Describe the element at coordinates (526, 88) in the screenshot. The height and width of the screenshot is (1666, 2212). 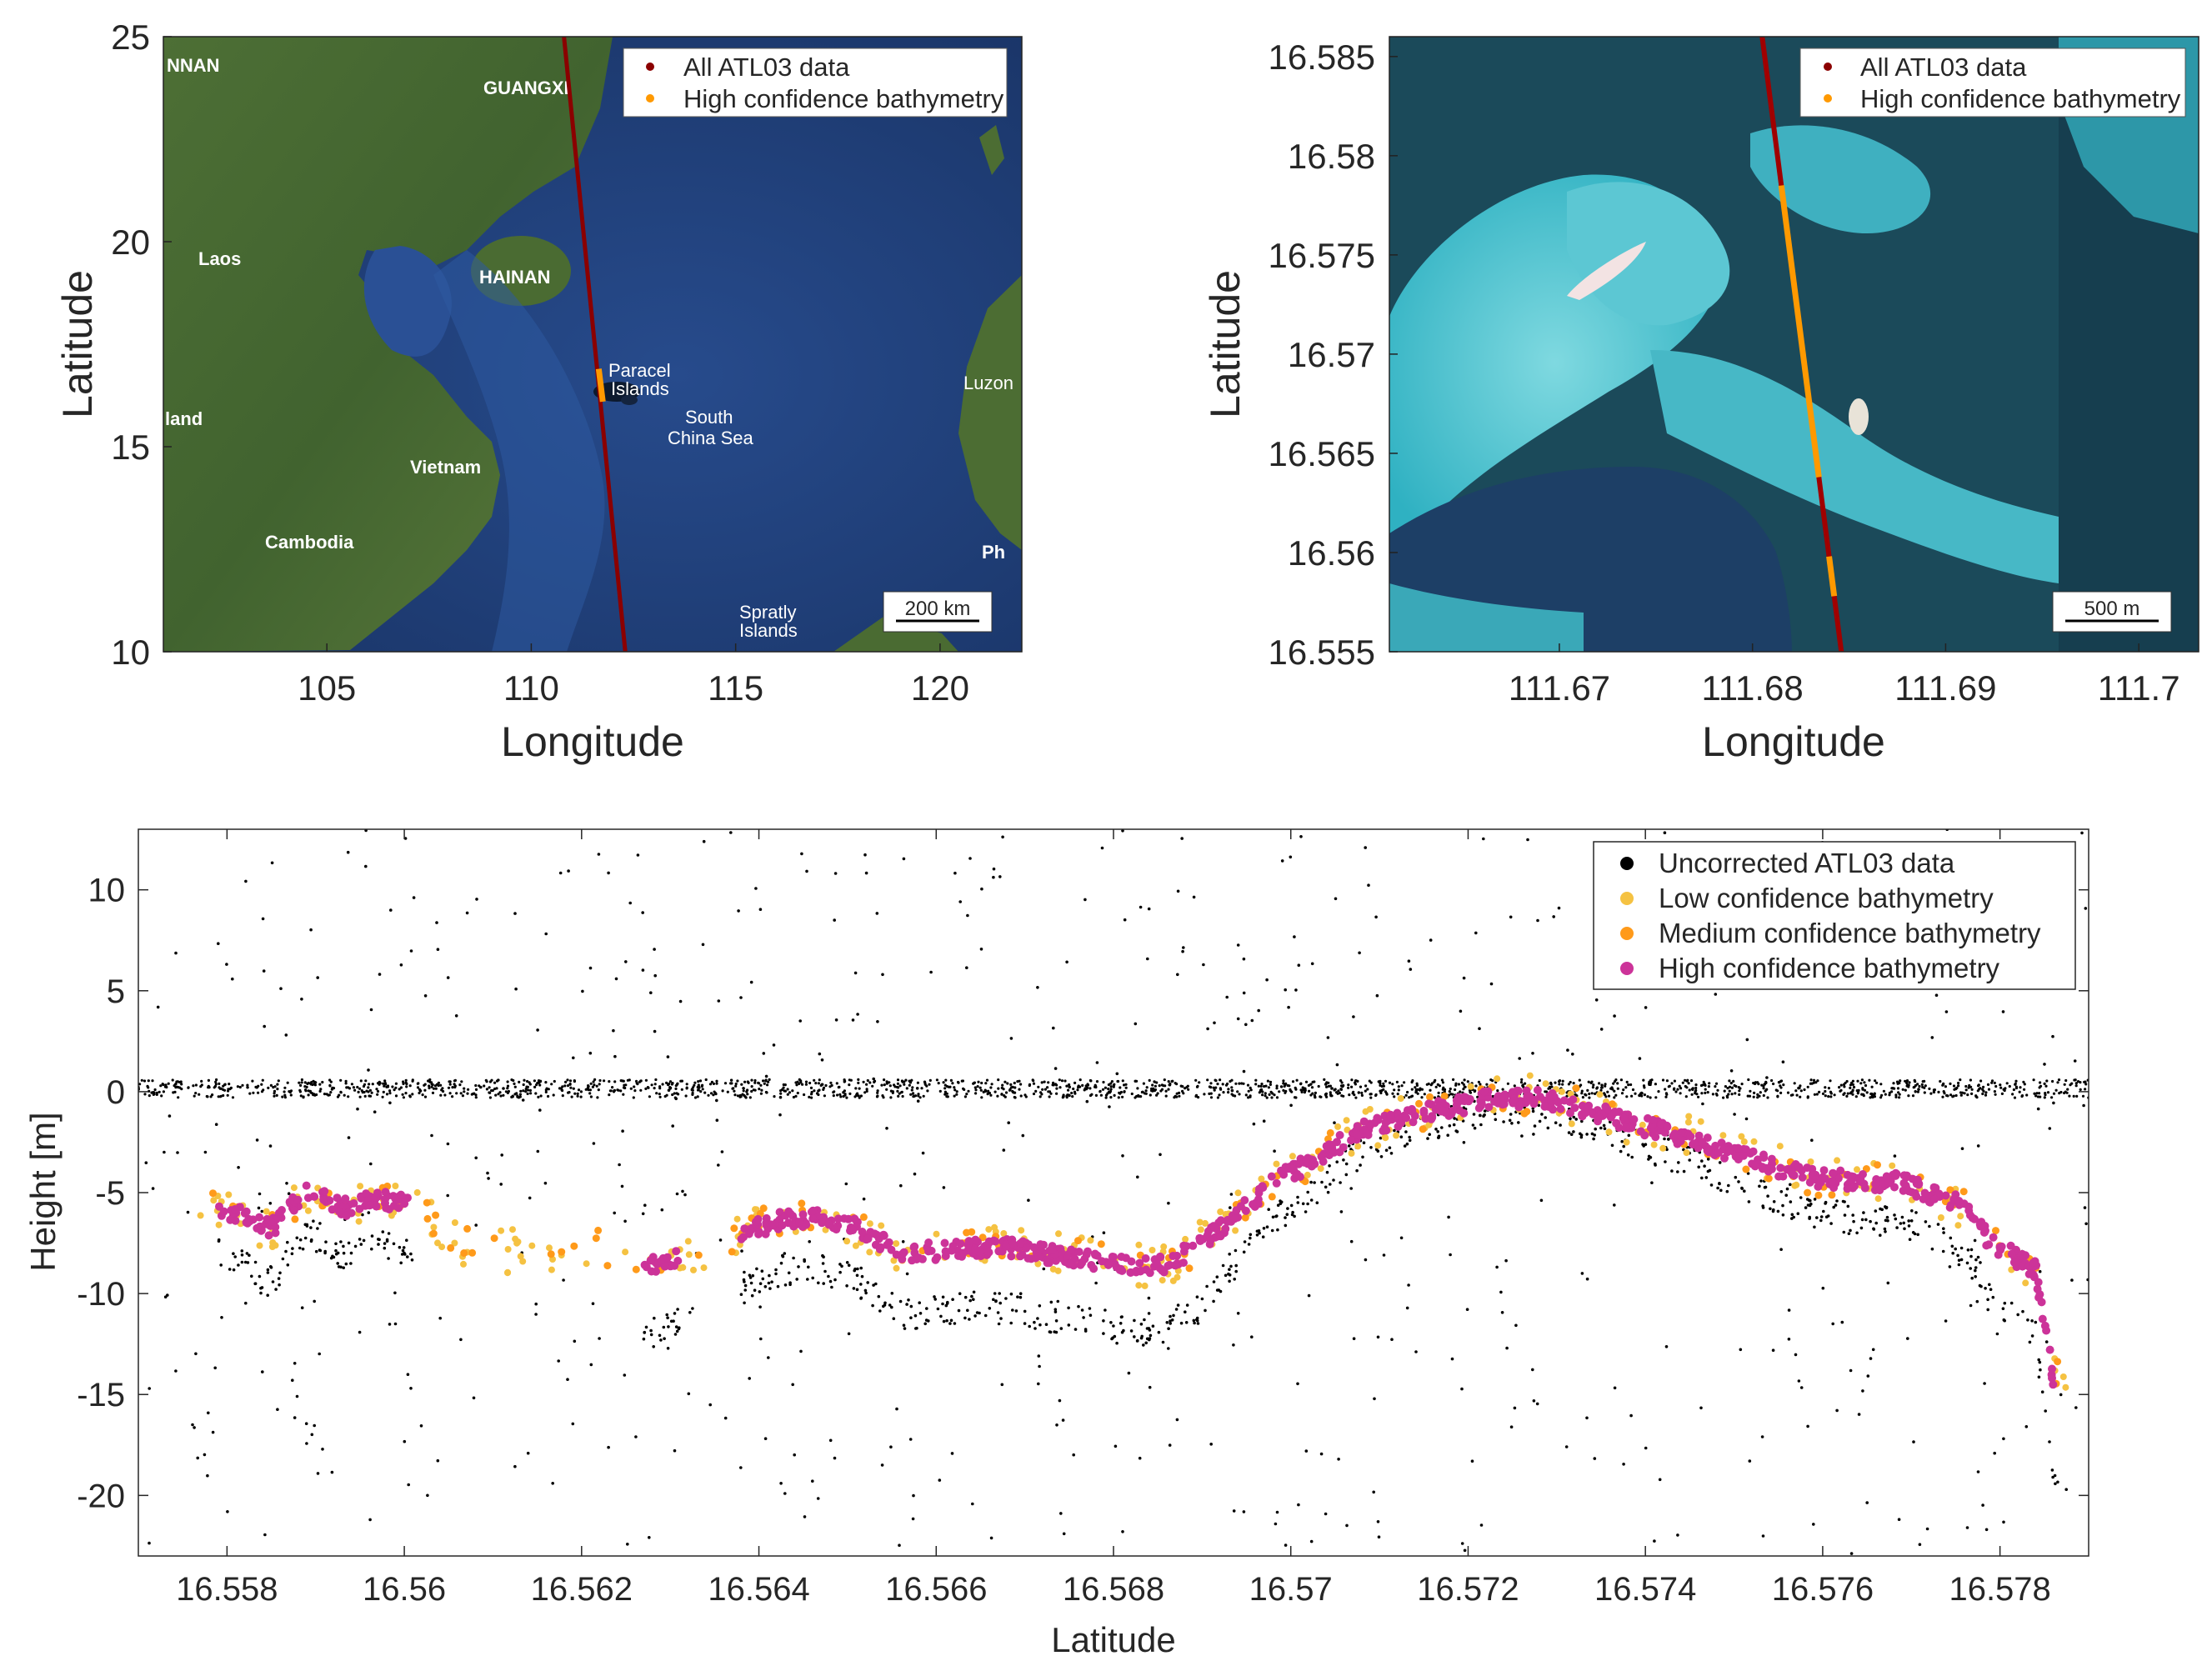
I see `place-label: GUANGXI` at that location.